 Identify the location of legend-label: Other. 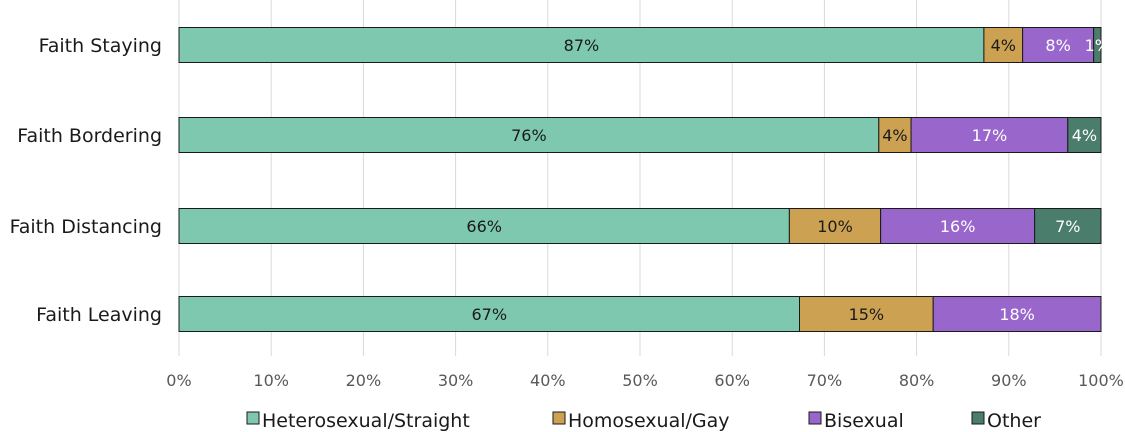
(1014, 421).